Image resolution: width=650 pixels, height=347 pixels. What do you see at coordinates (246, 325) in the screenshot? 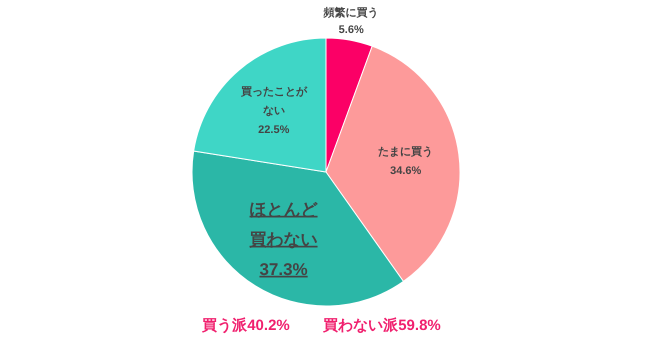
I see `annotation: 買う派40.2%` at bounding box center [246, 325].